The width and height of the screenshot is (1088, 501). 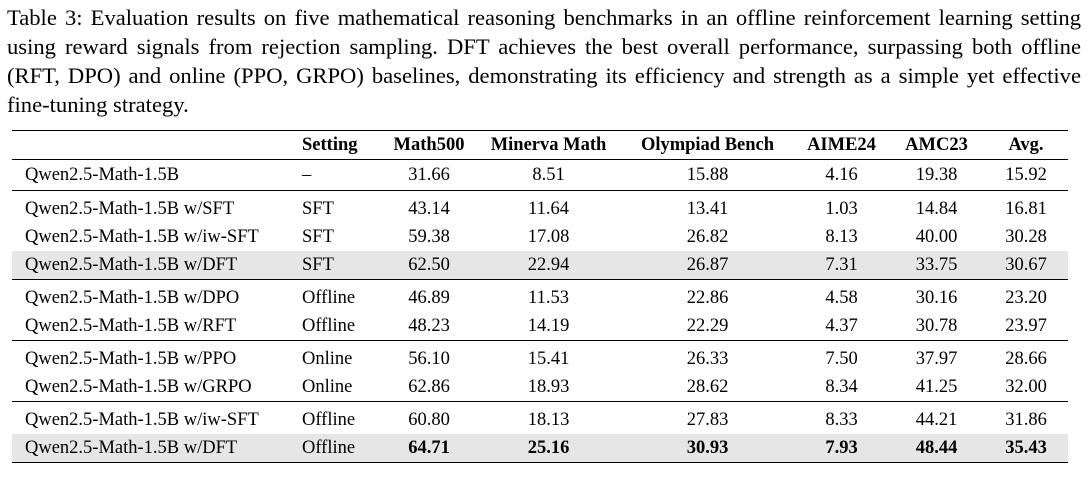 I want to click on olympiad-cell: 26.33, so click(x=707, y=356).